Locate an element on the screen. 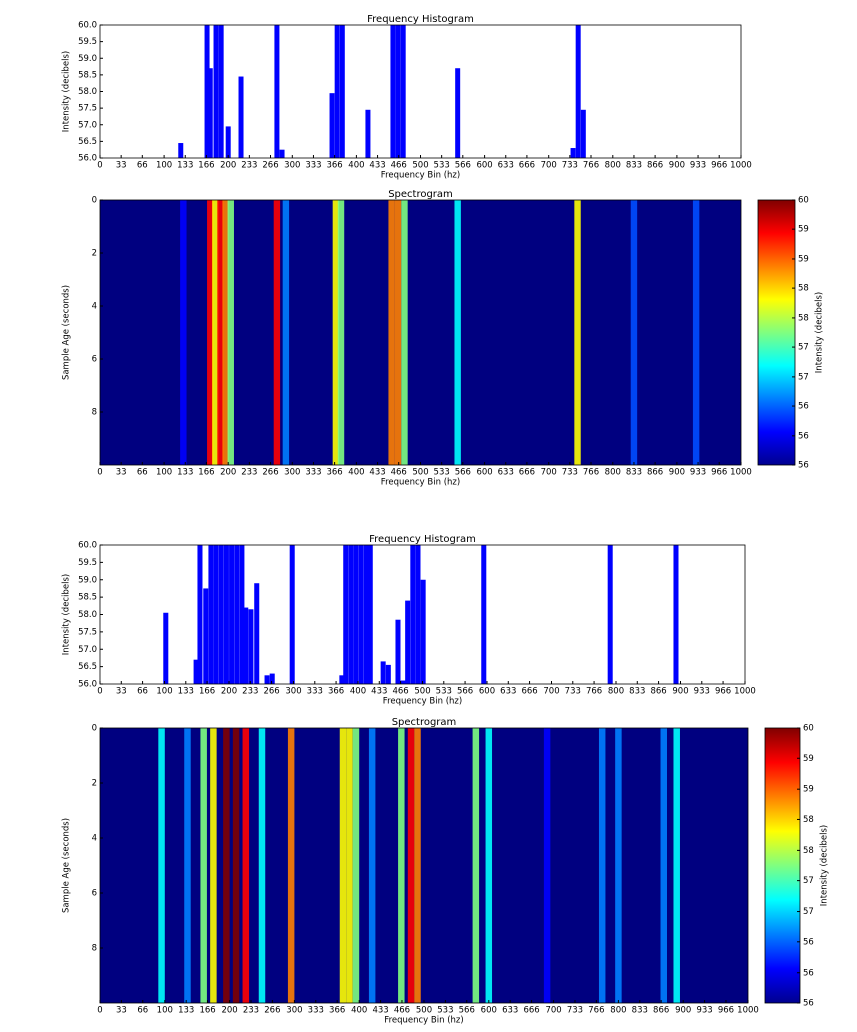  x-tick-label: 733 is located at coordinates (575, 1011).